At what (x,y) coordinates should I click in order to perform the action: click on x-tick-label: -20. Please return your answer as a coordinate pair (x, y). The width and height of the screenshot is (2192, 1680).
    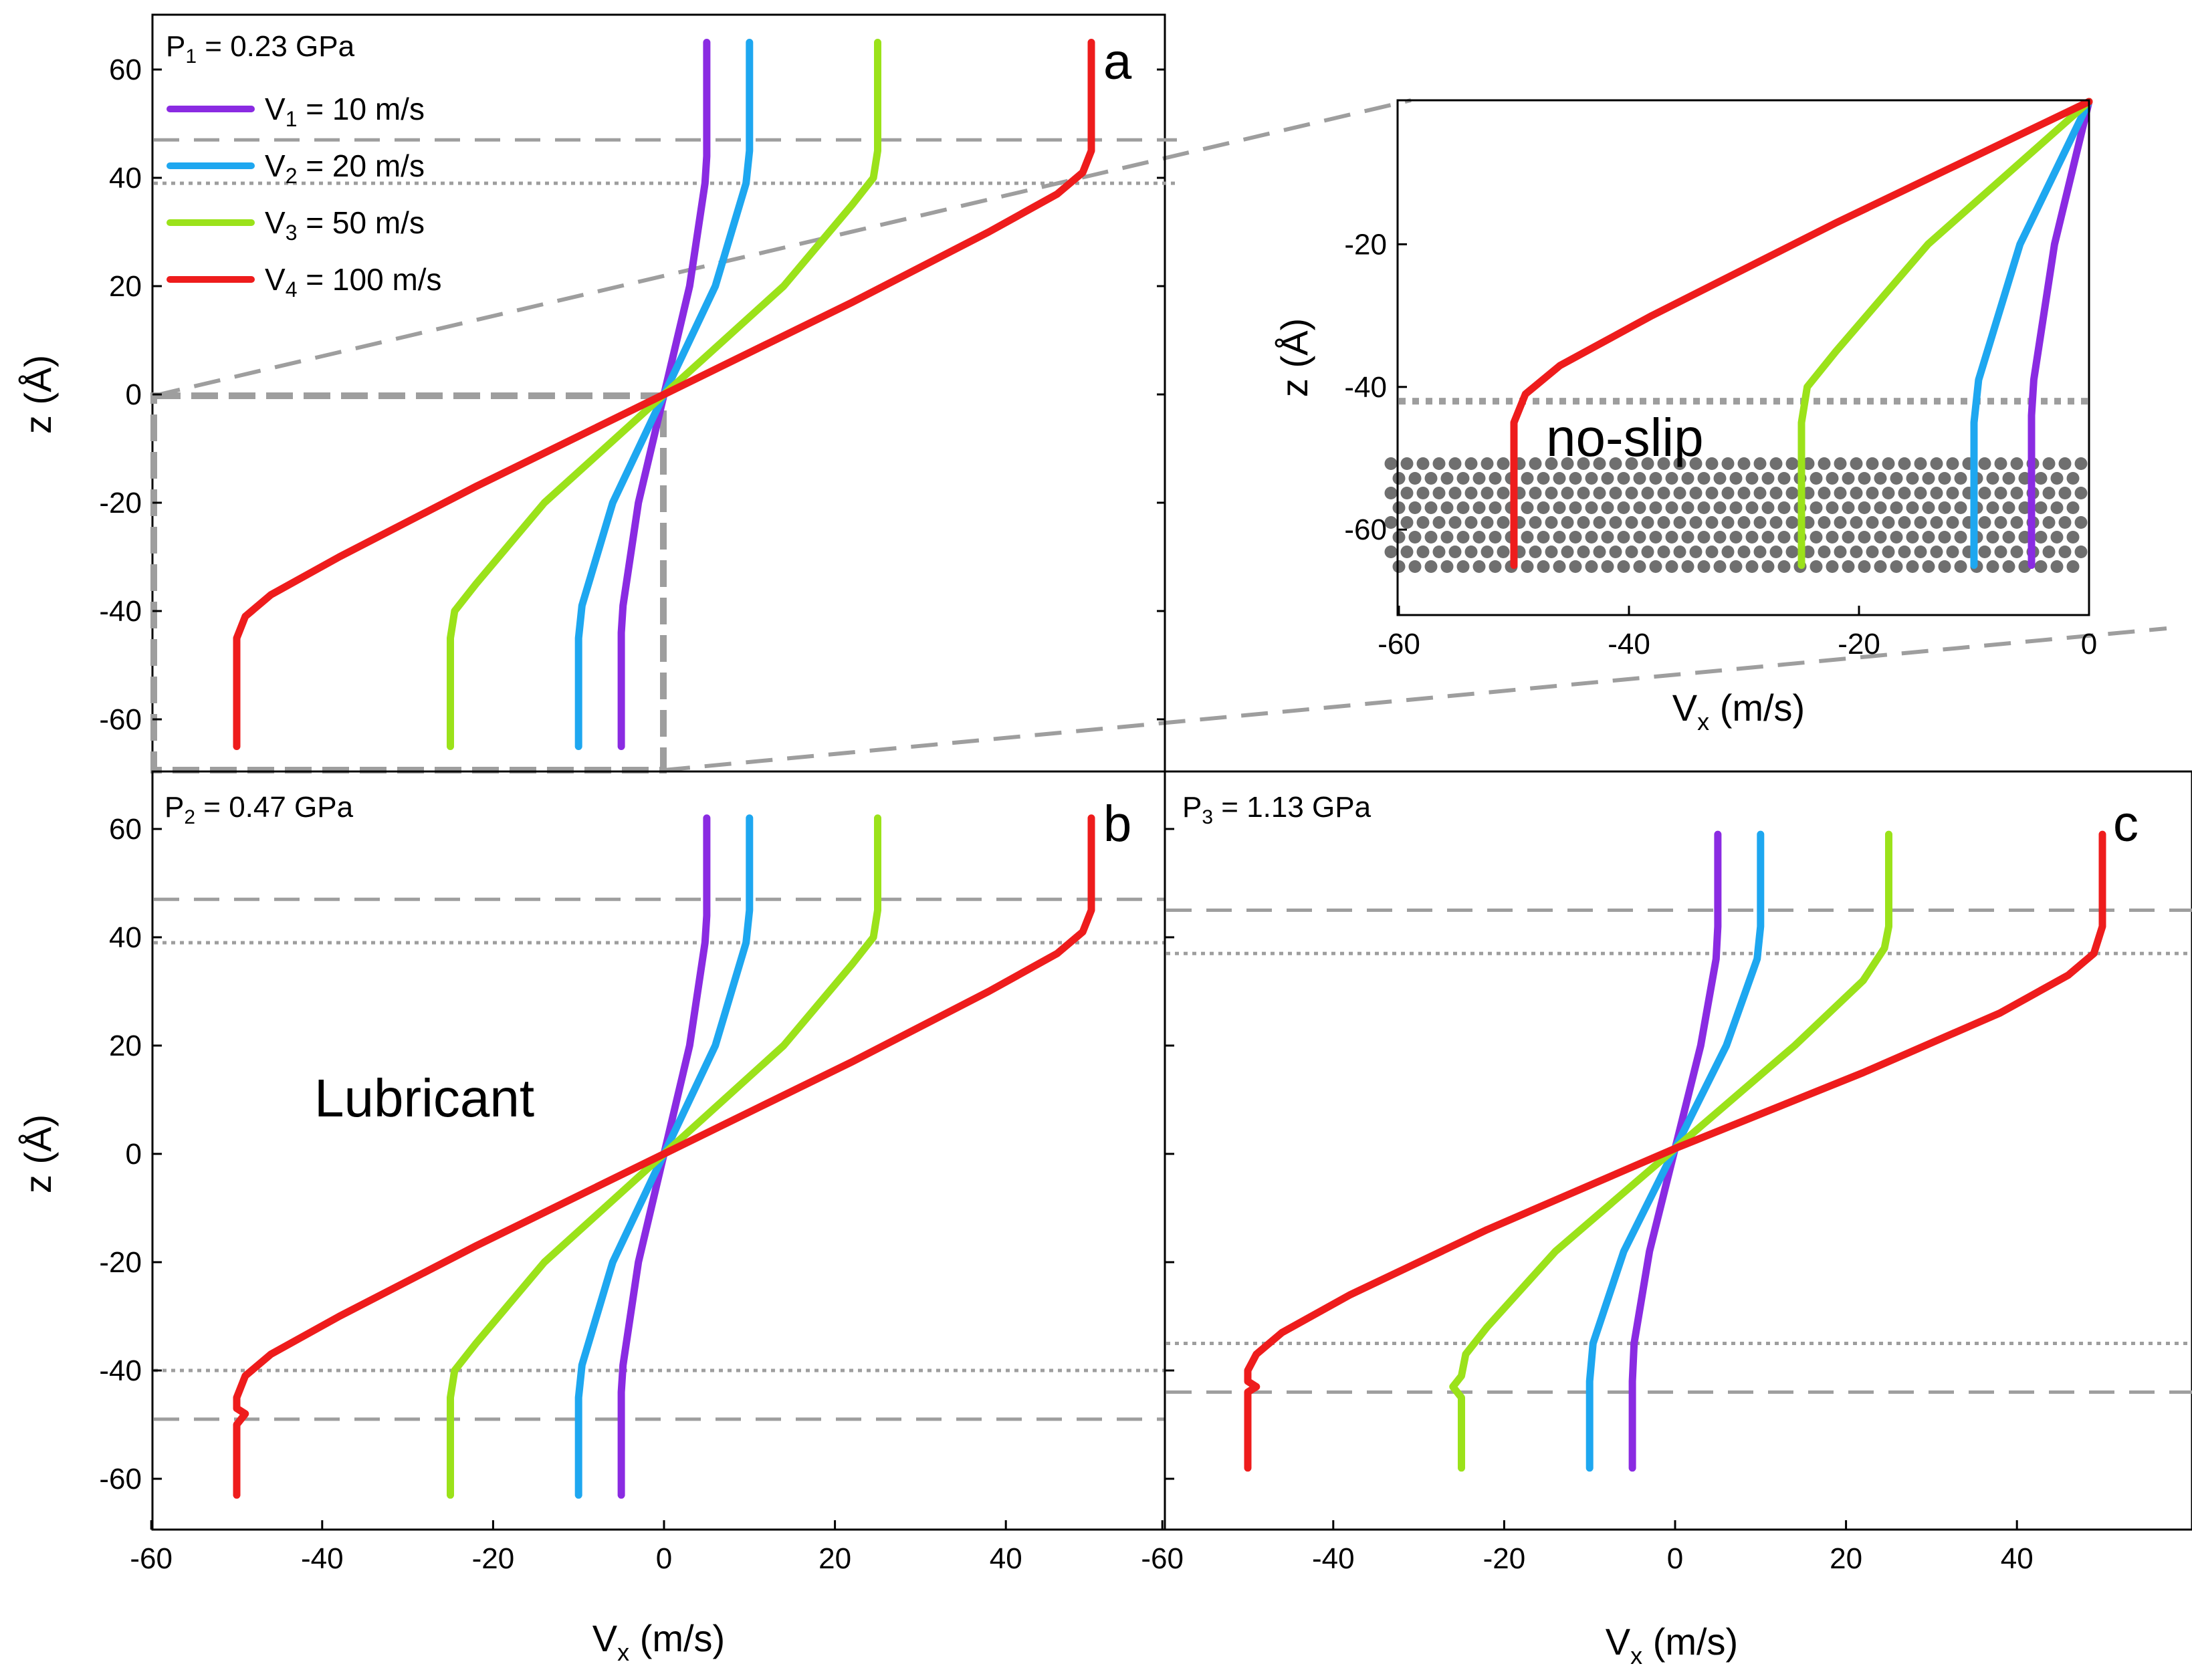
    Looking at the image, I should click on (493, 1558).